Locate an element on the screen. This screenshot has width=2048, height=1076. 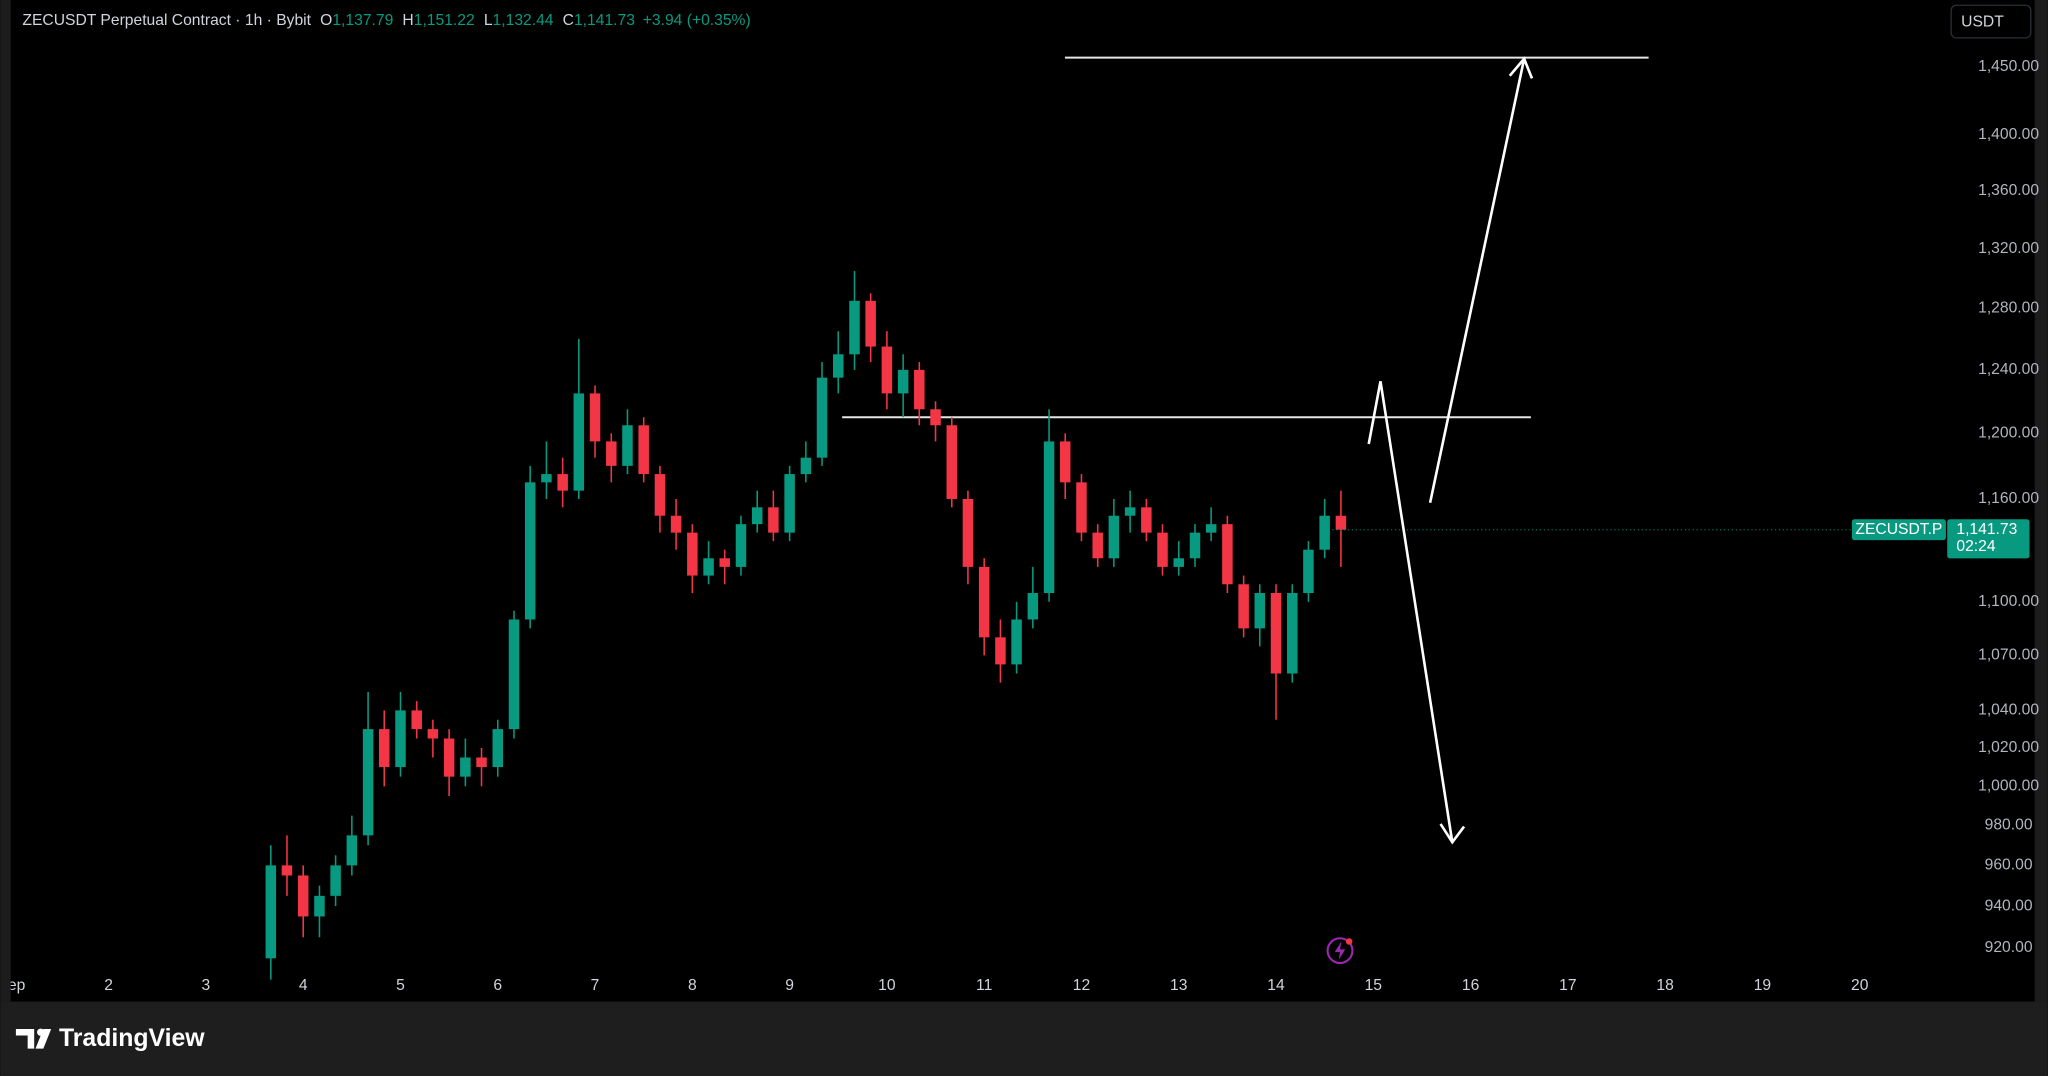
x-tick-label: 12 is located at coordinates (1081, 985).